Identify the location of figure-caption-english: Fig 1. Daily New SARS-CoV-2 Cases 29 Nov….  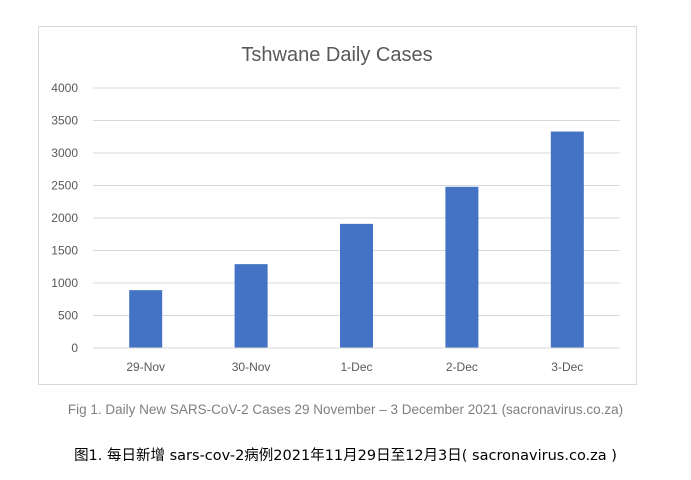
(345, 409).